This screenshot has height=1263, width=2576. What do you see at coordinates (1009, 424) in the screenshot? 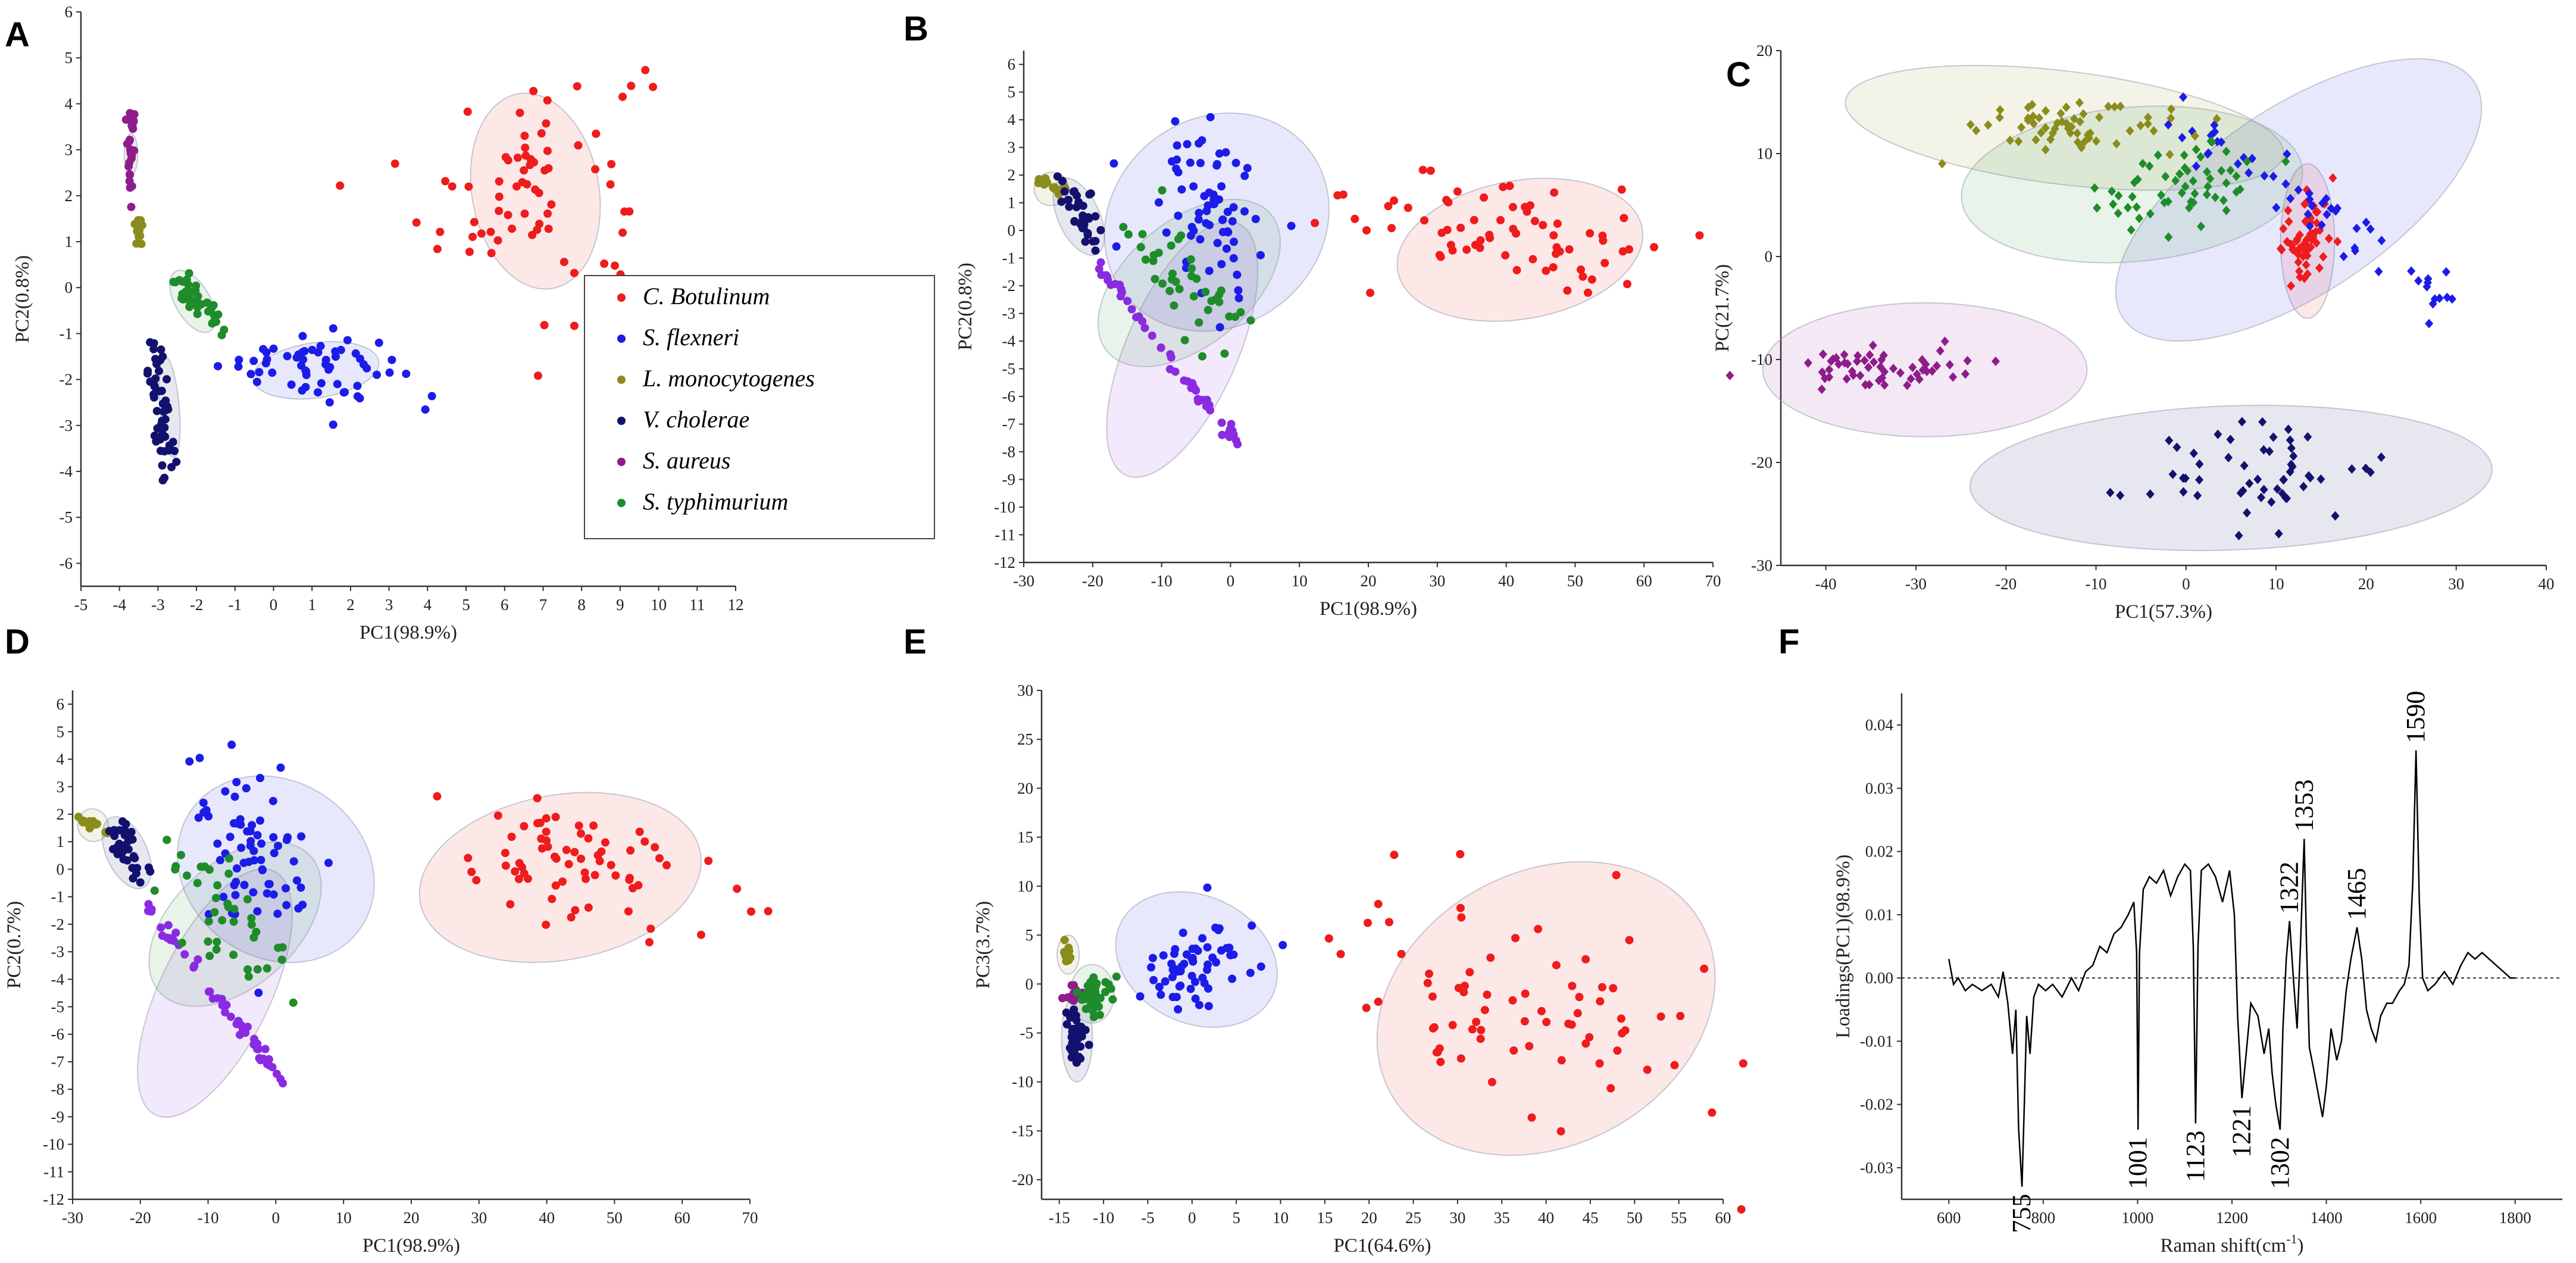
I see `y-tick-label: -7` at bounding box center [1009, 424].